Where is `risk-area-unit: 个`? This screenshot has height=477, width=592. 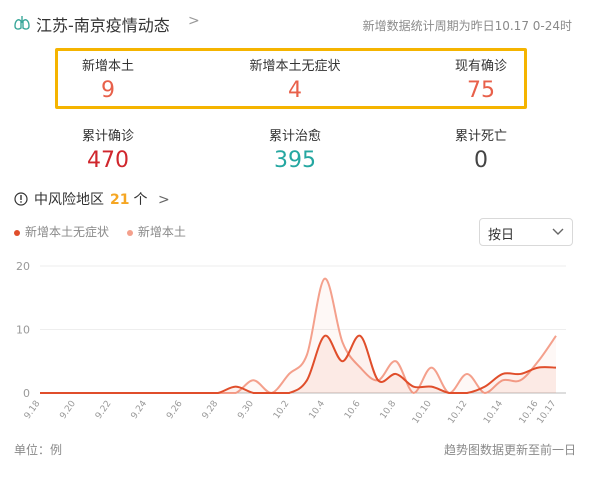
risk-area-unit: 个 is located at coordinates (140, 200).